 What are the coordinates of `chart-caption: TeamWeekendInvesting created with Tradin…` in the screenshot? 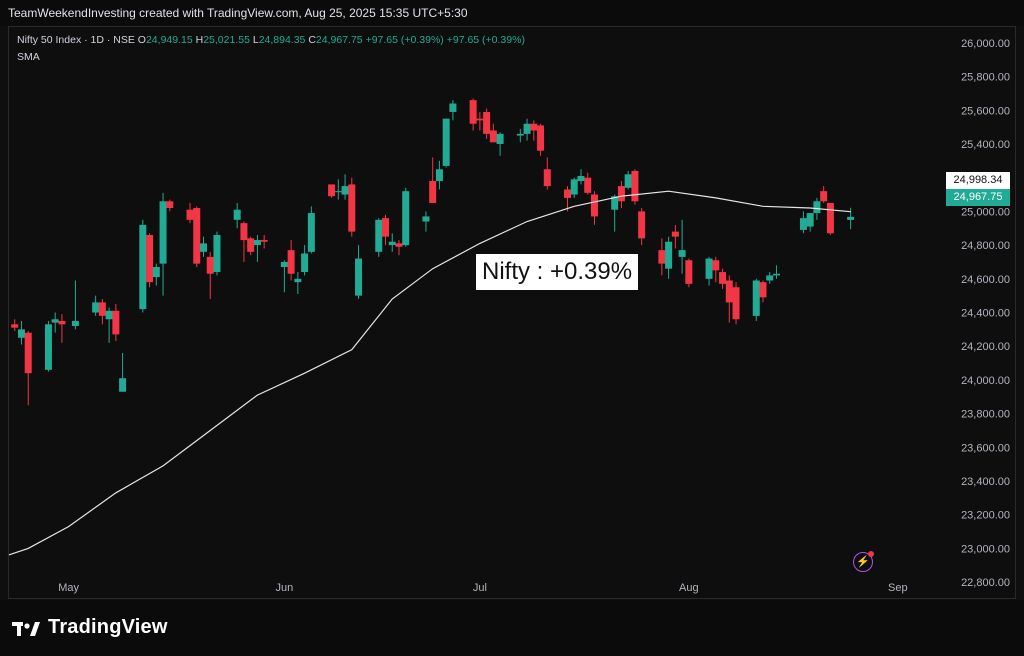 It's located at (238, 13).